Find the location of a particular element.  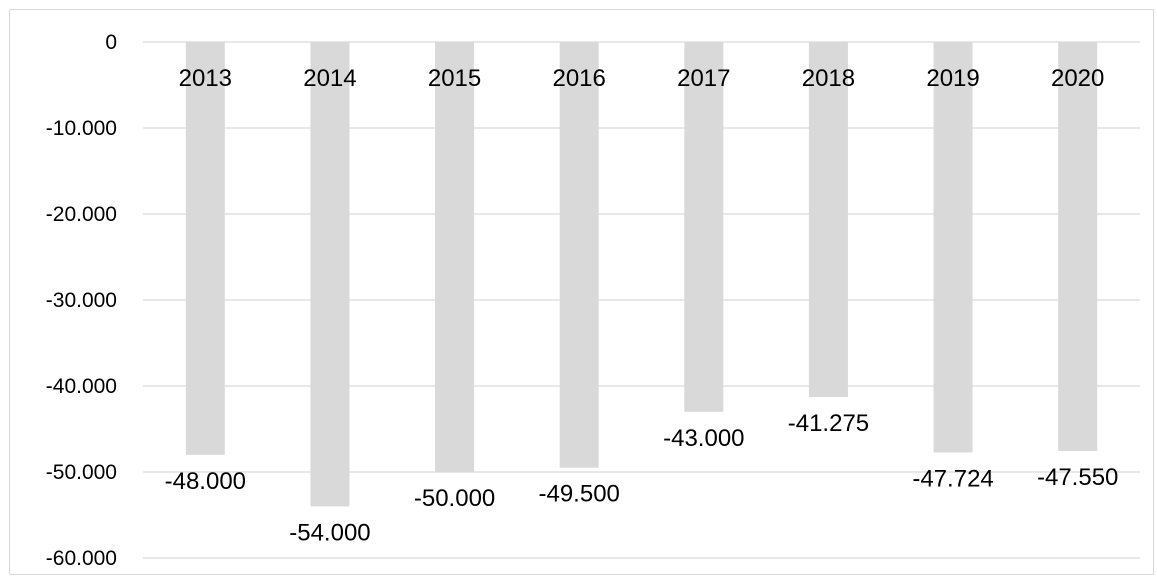

y-tick-label: -30.000 is located at coordinates (81, 300).